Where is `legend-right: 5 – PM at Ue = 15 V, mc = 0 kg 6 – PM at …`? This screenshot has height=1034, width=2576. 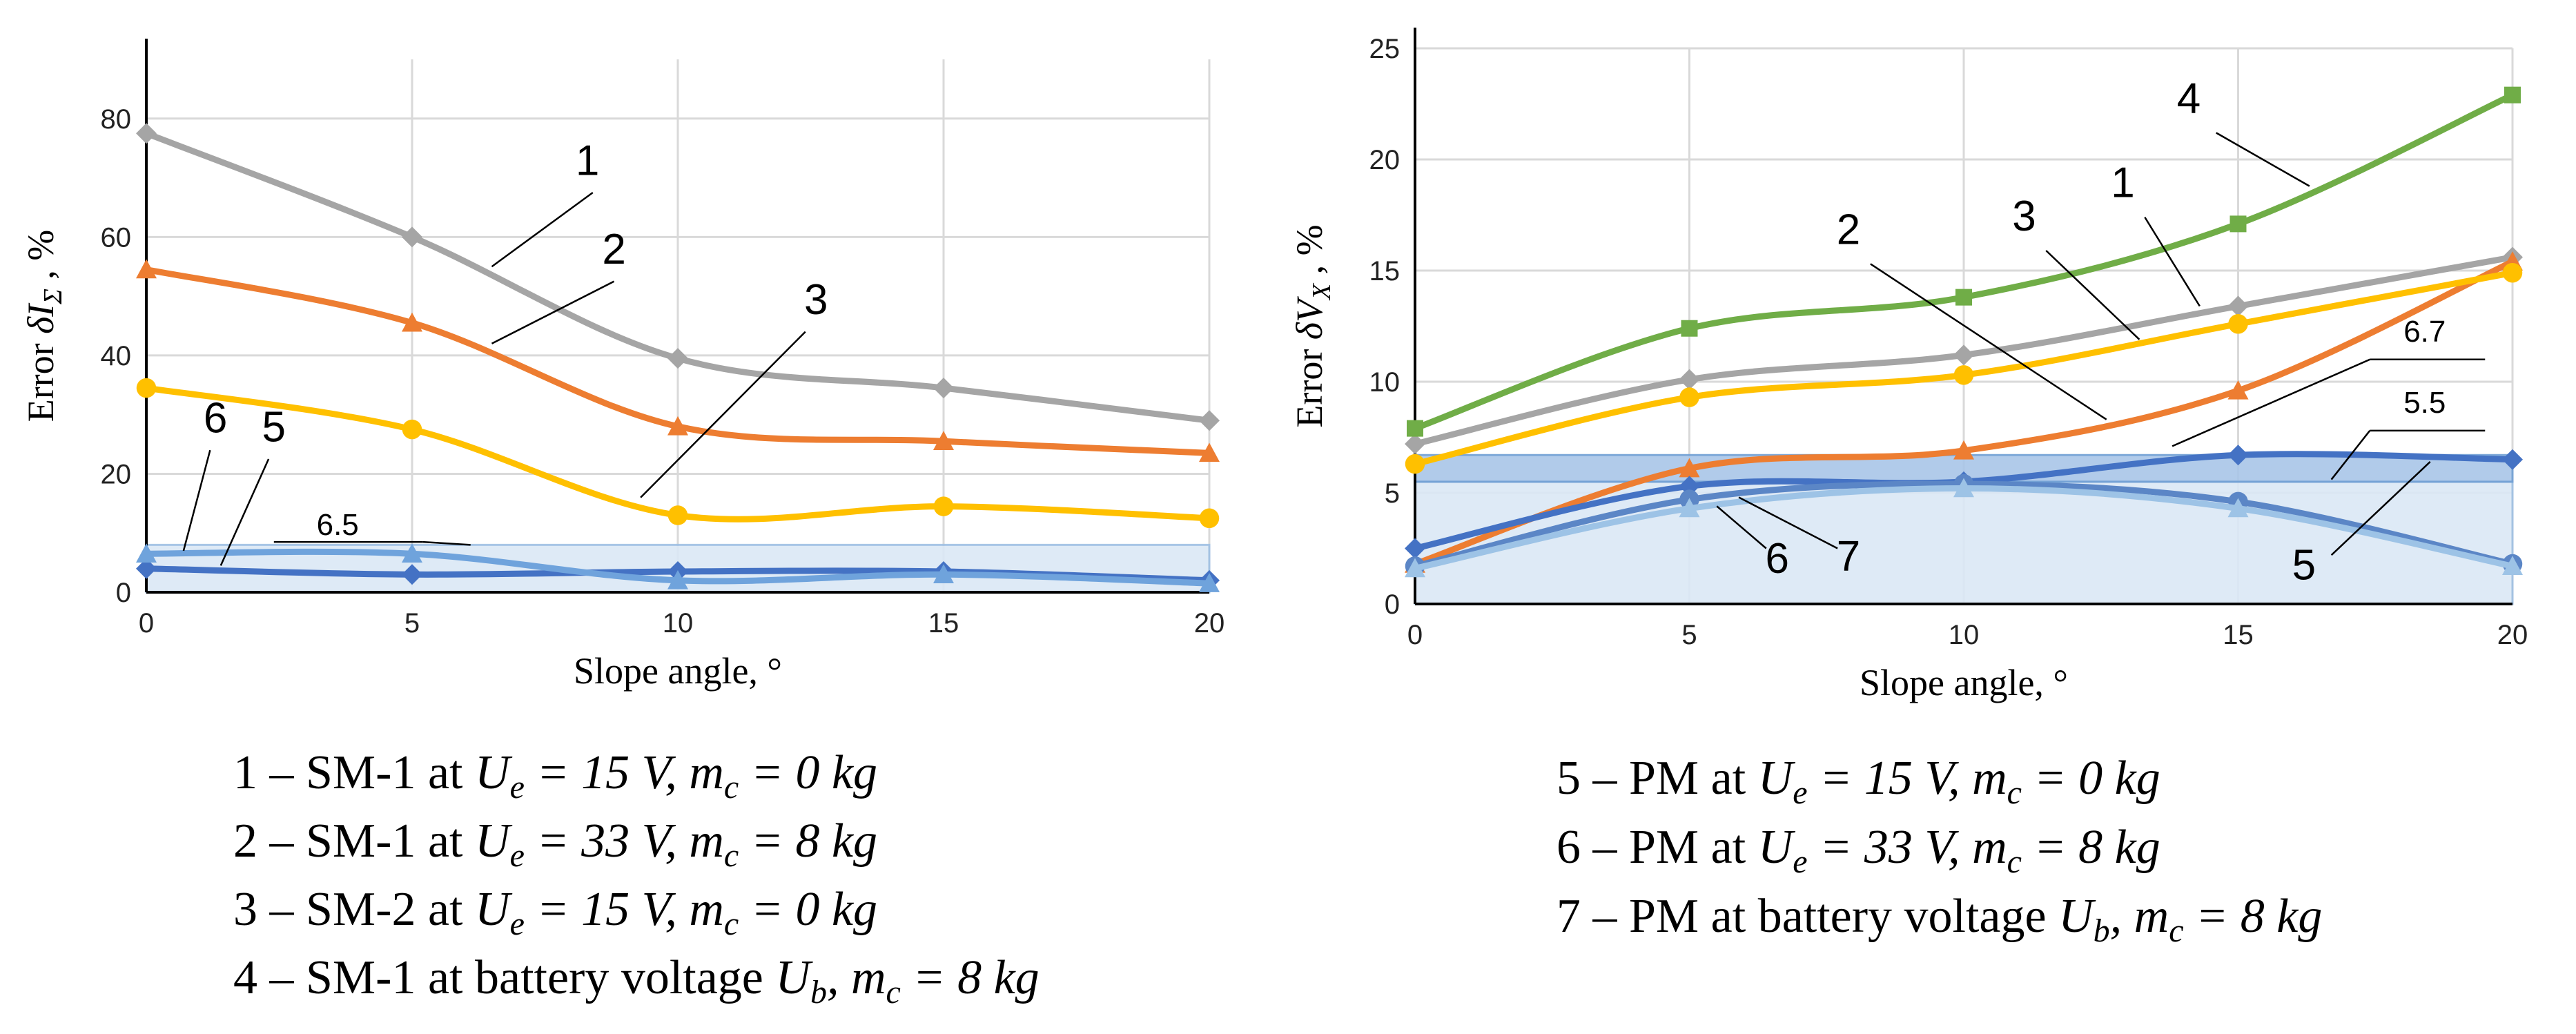
legend-right: 5 – PM at Ue = 15 V, mc = 0 kg 6 – PM at … is located at coordinates (1939, 850).